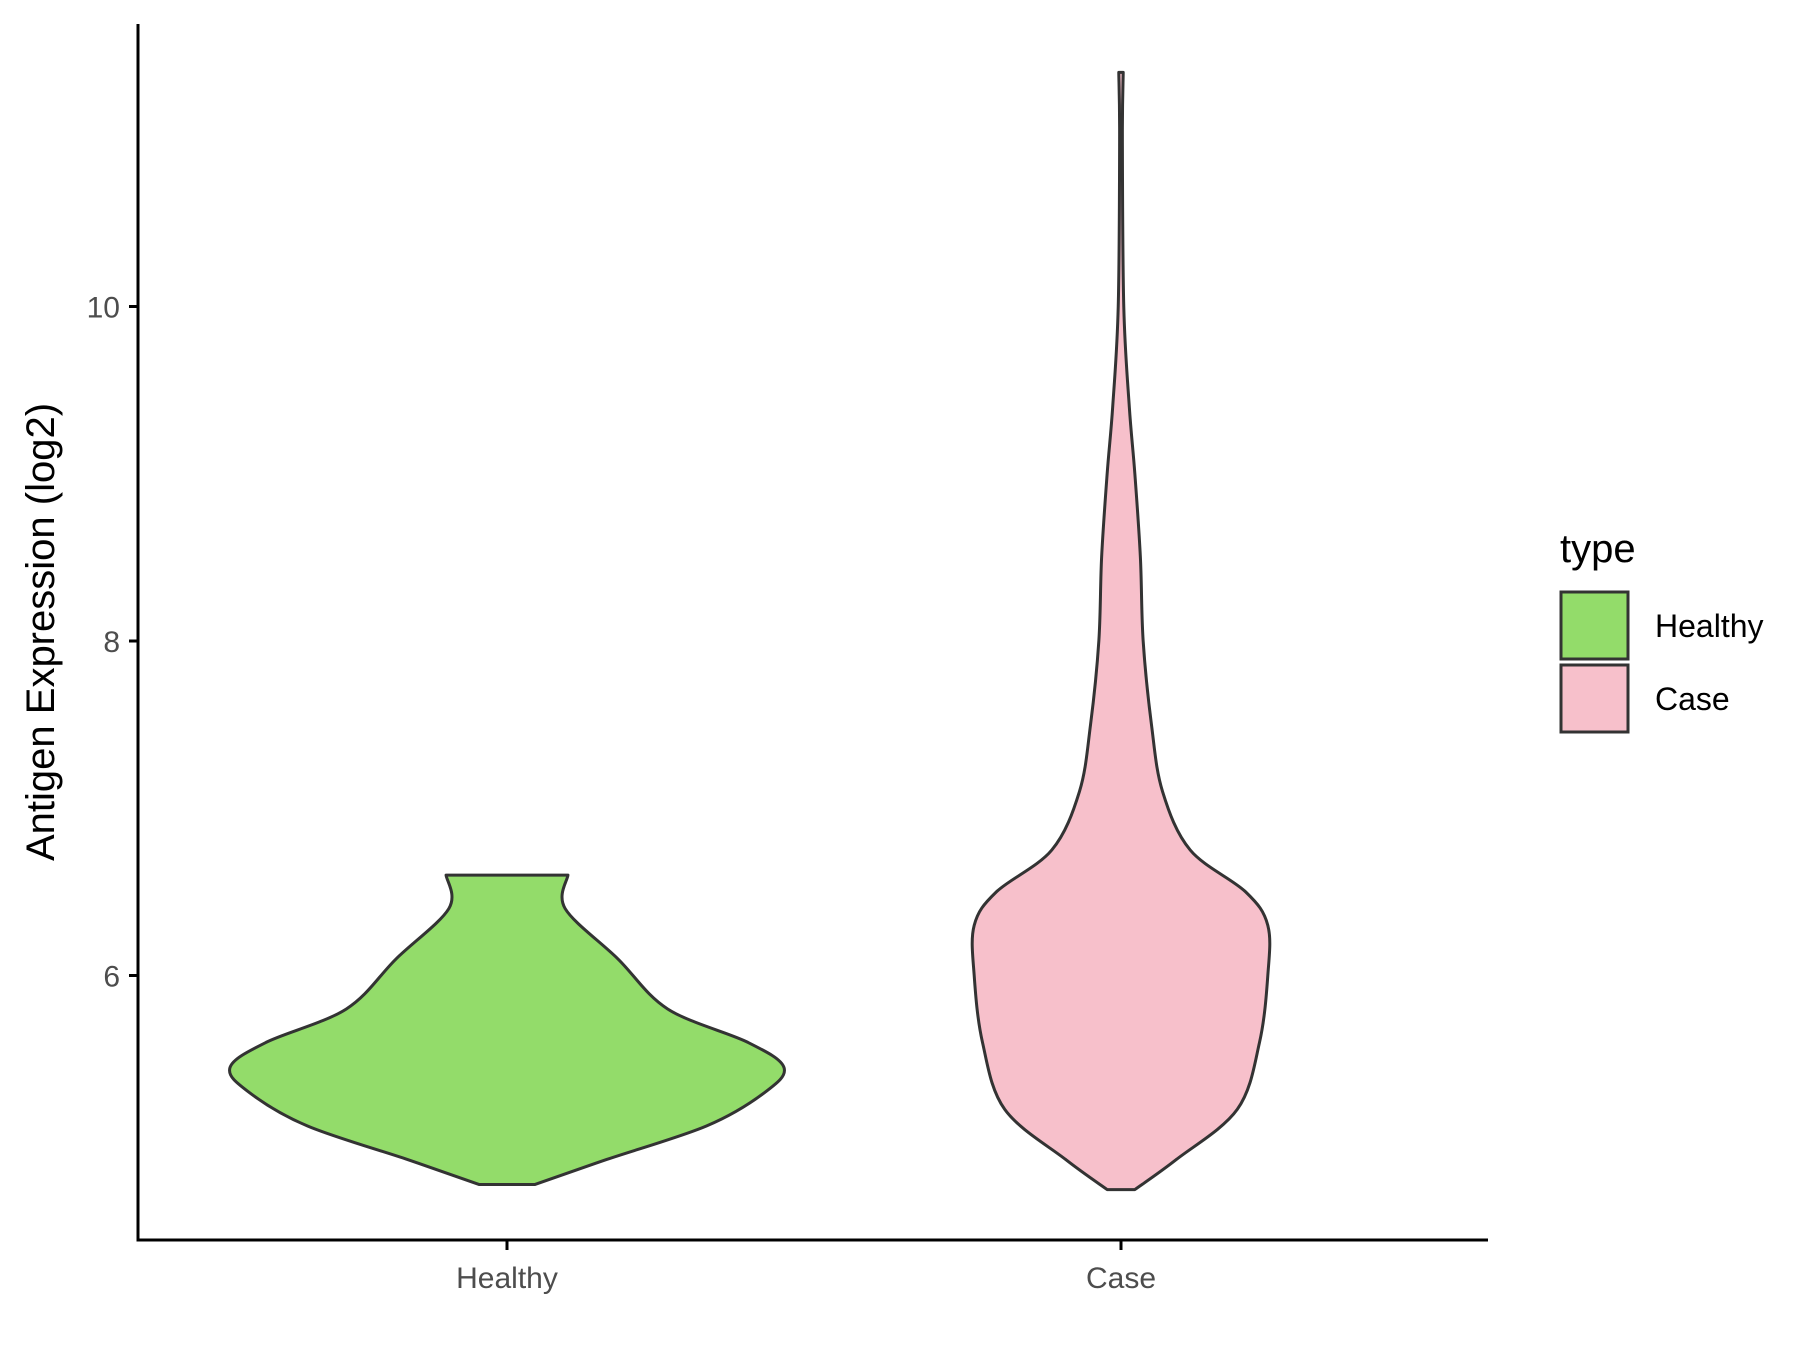  What do you see at coordinates (1661, 662) in the screenshot?
I see `legend-entries: Healthy Case` at bounding box center [1661, 662].